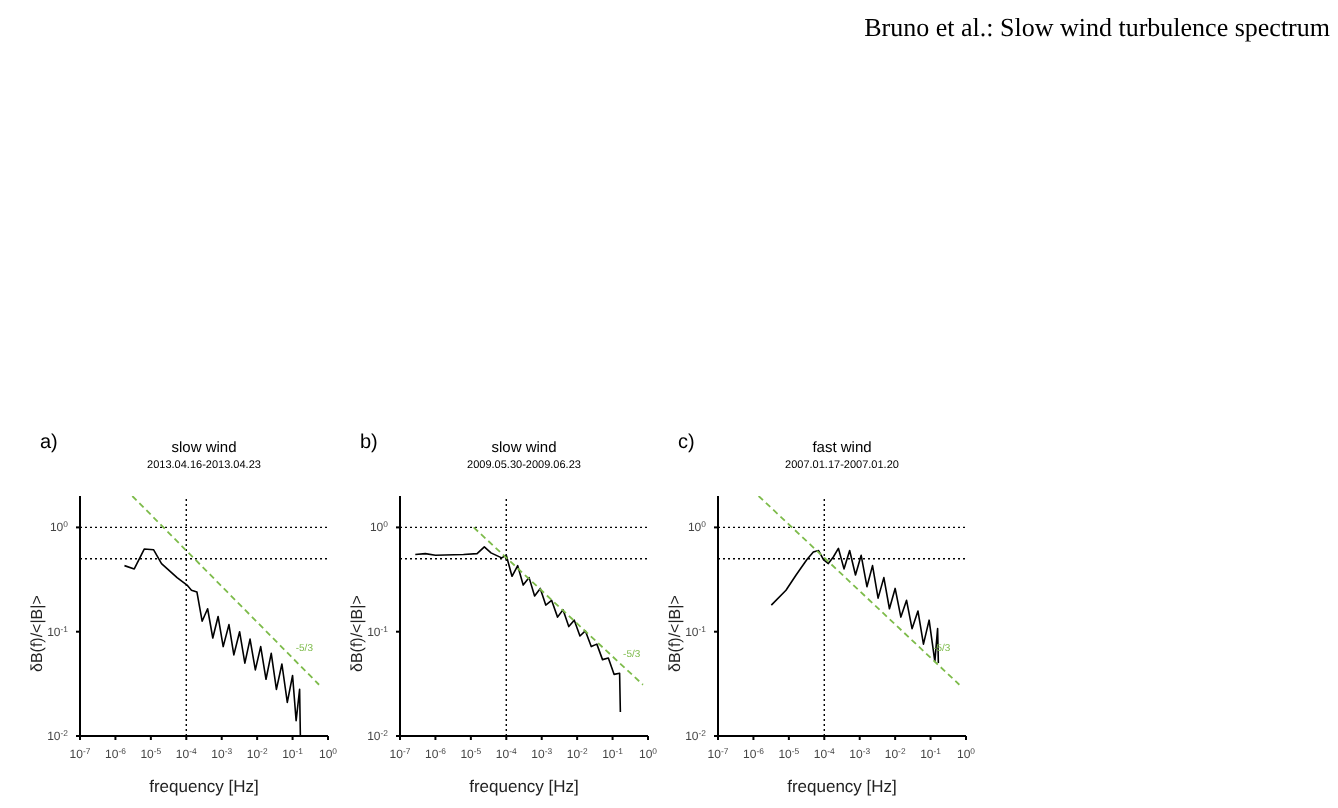  I want to click on text: b), so click(369, 443).